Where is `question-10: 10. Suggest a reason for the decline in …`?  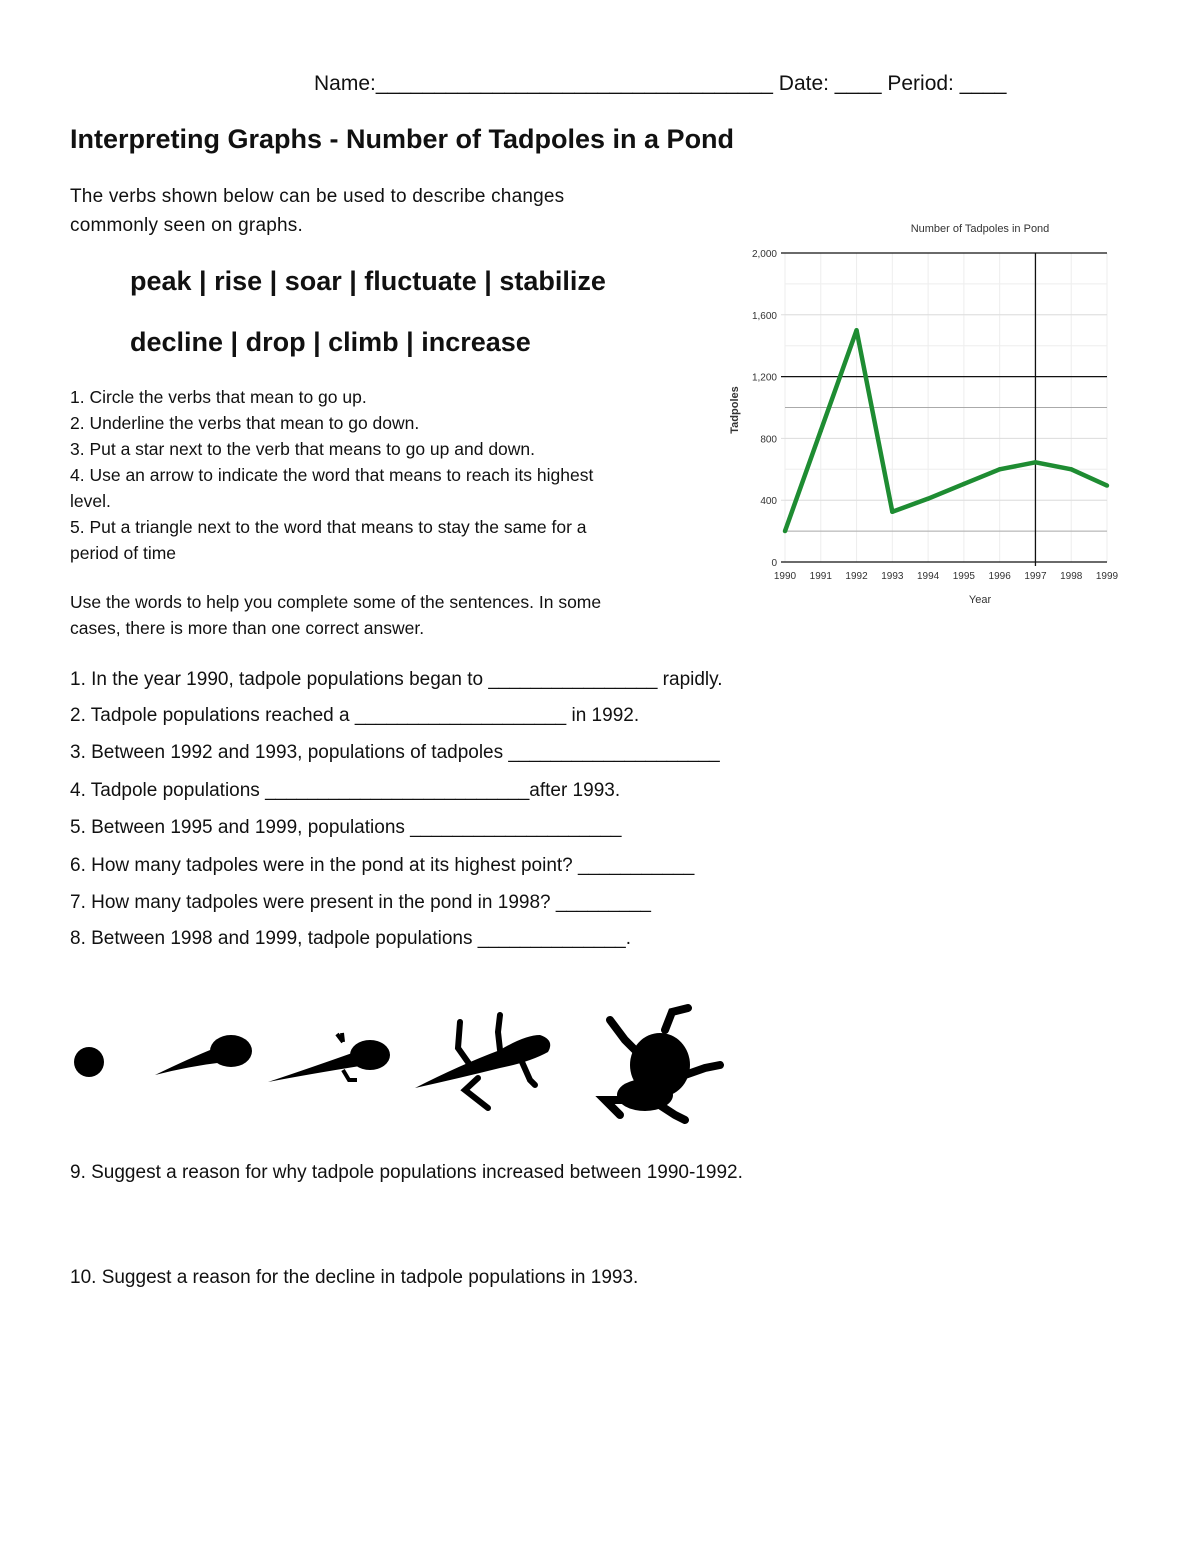 question-10: 10. Suggest a reason for the decline in … is located at coordinates (354, 1277).